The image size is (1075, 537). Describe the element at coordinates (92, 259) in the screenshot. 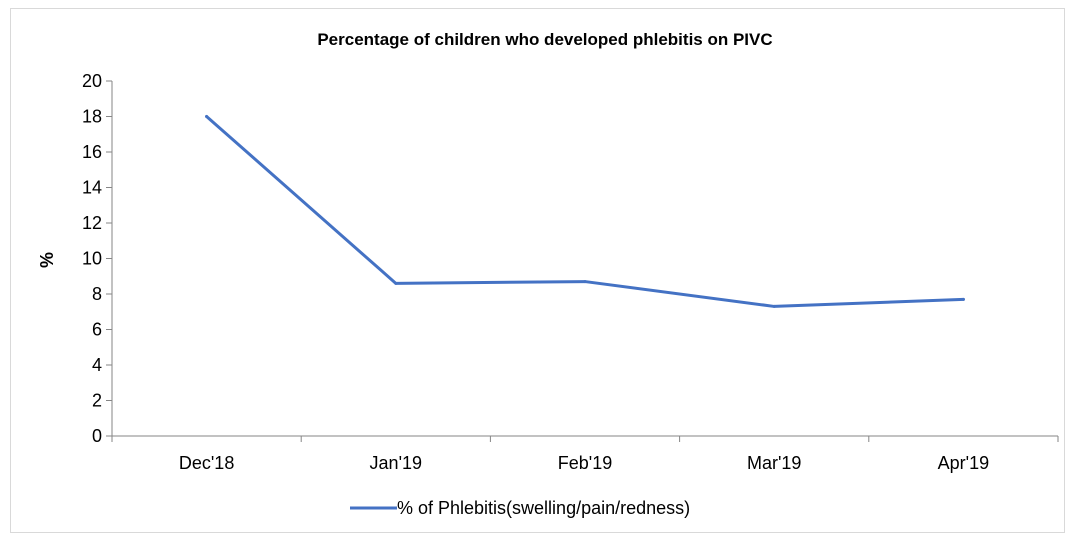

I see `y-tick-label: 10` at that location.